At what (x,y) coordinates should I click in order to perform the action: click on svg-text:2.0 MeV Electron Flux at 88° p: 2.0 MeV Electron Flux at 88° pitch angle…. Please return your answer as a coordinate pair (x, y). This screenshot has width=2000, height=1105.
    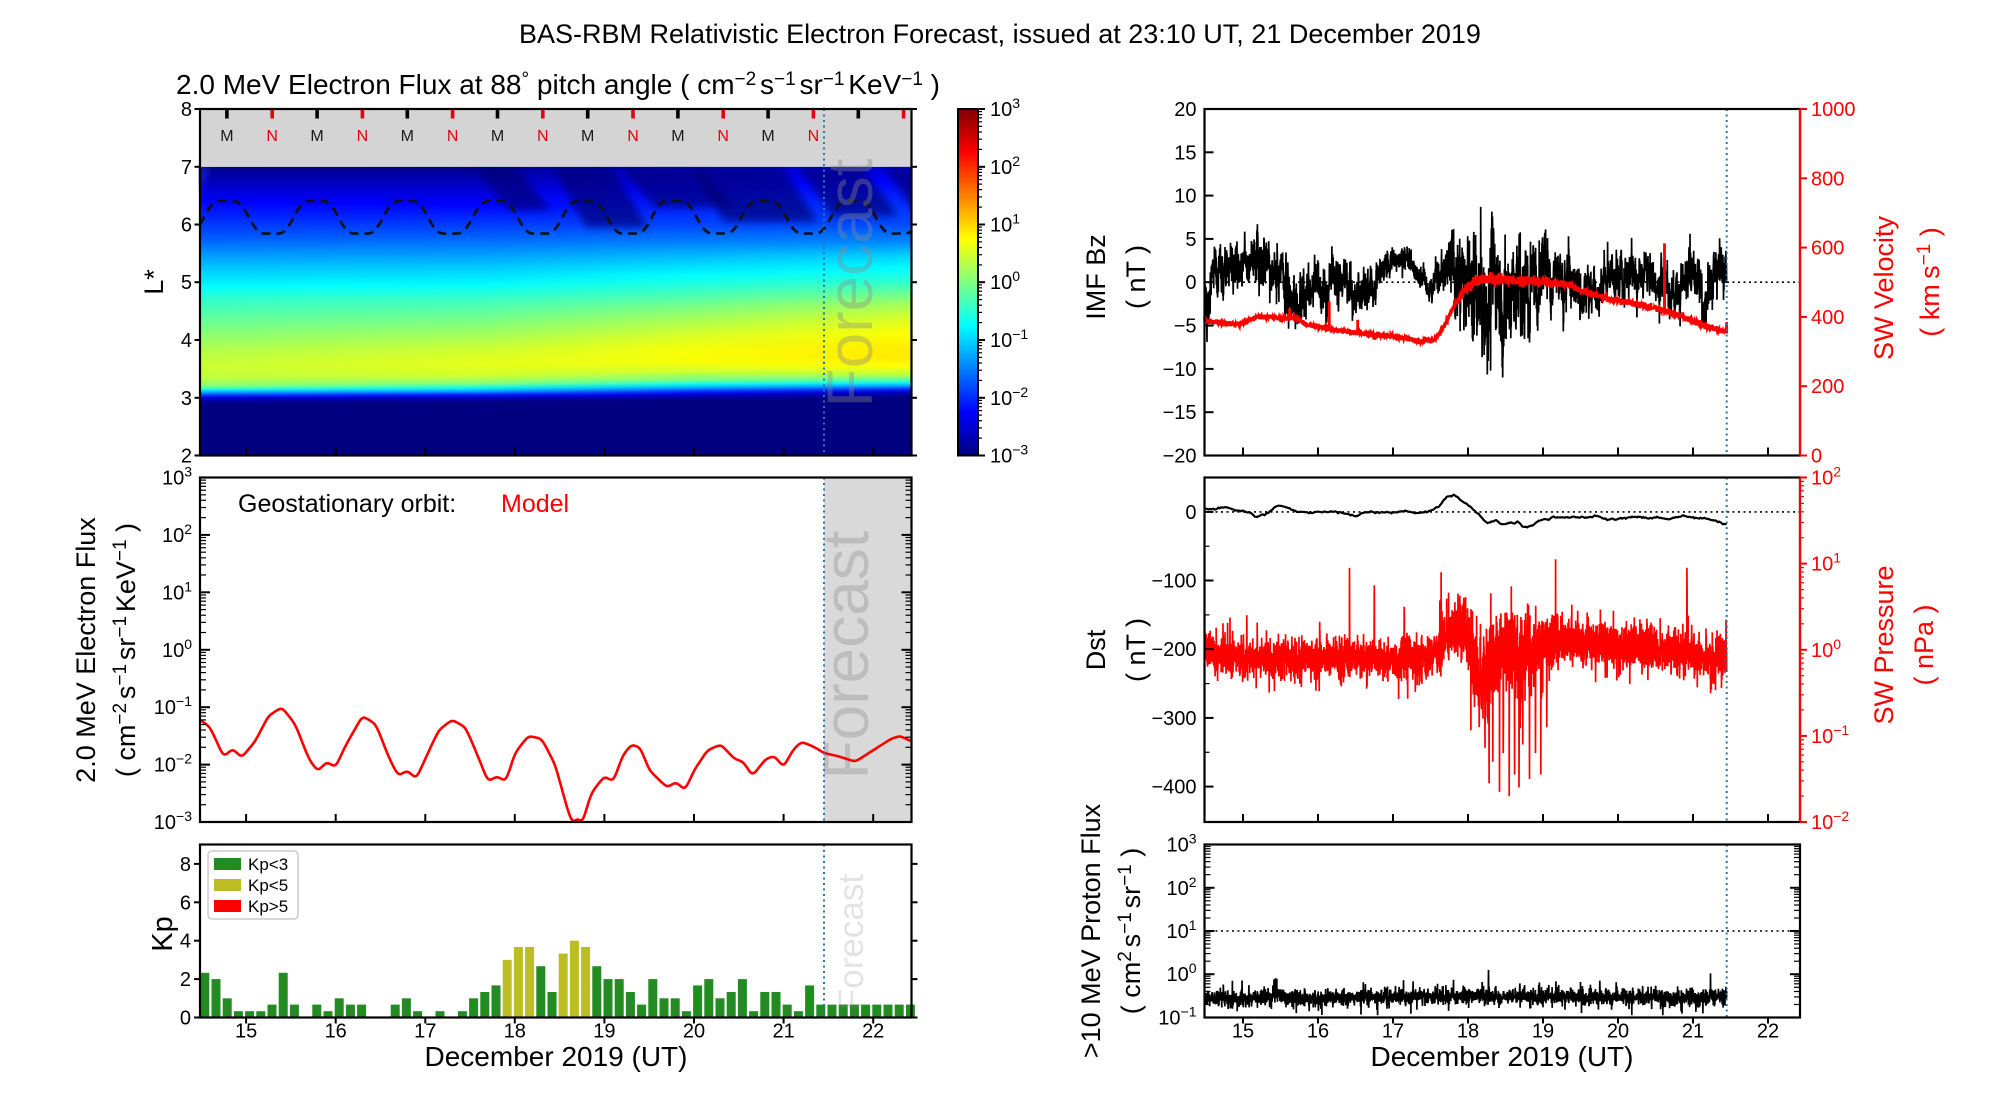
    Looking at the image, I should click on (558, 84).